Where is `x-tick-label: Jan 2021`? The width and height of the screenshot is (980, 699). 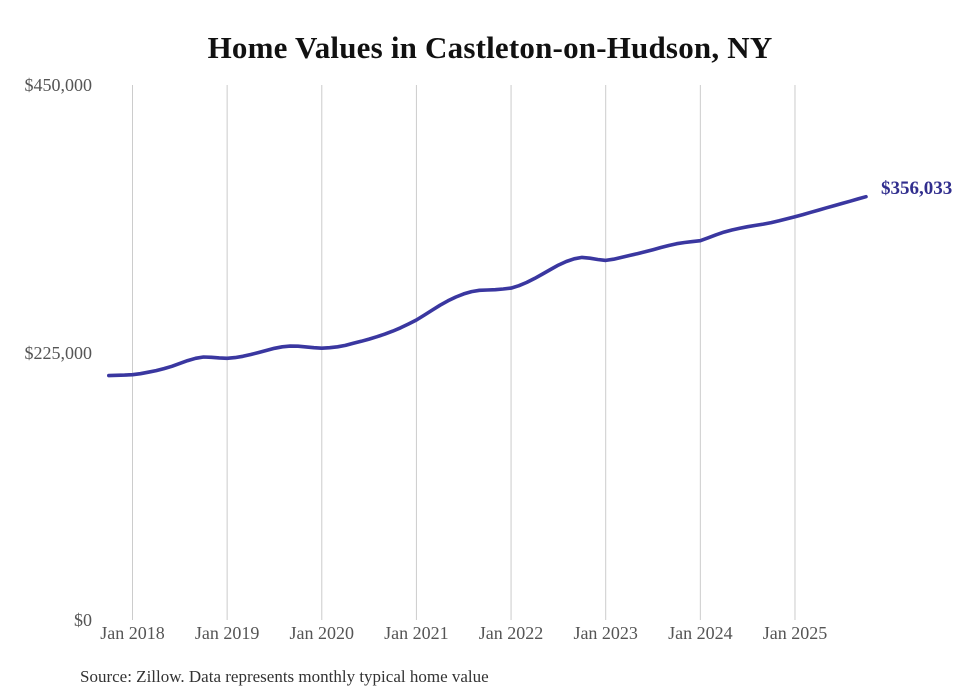
x-tick-label: Jan 2021 is located at coordinates (416, 633).